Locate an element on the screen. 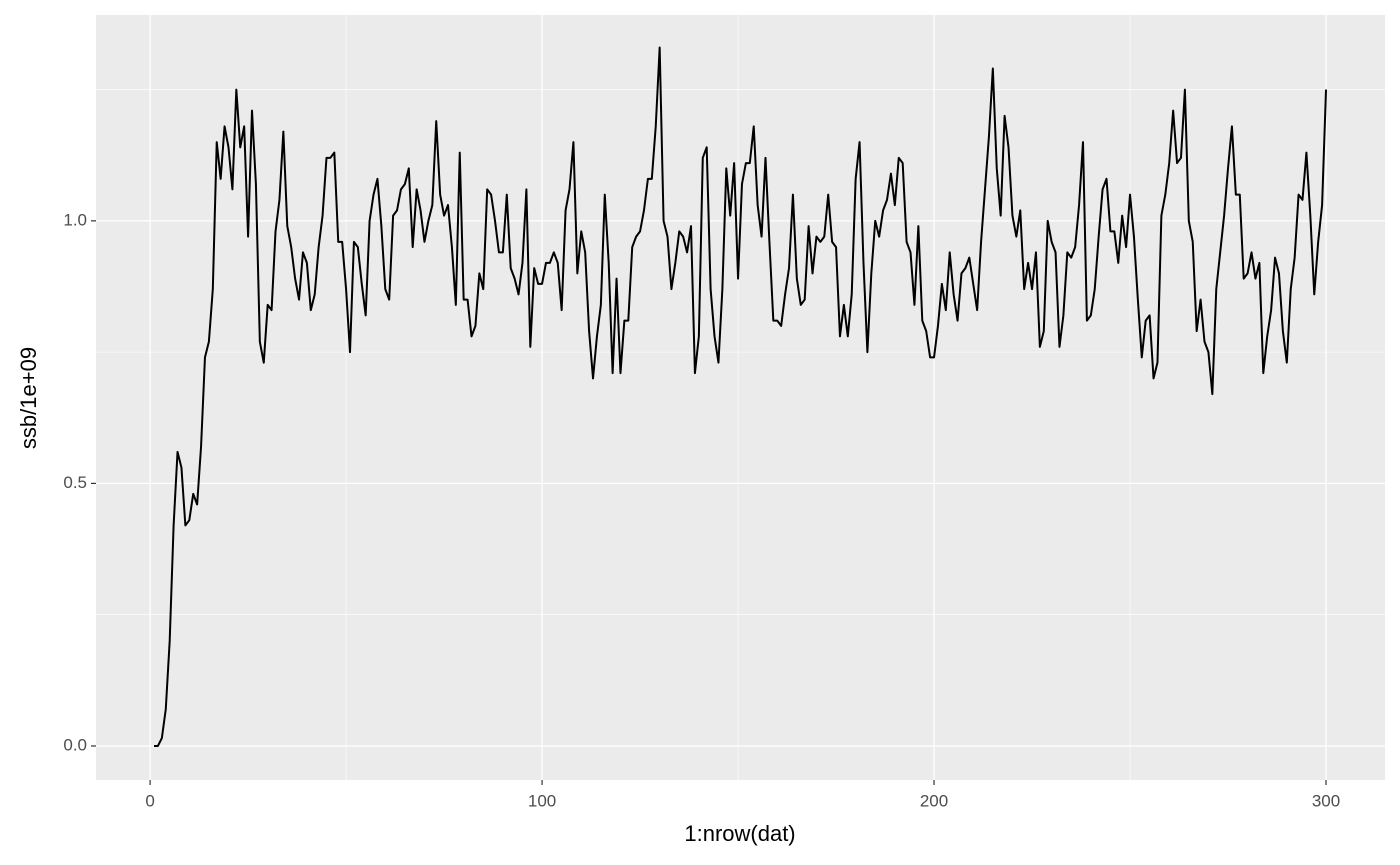 The image size is (1400, 865). y-tick-label: 0.0 is located at coordinates (75, 744).